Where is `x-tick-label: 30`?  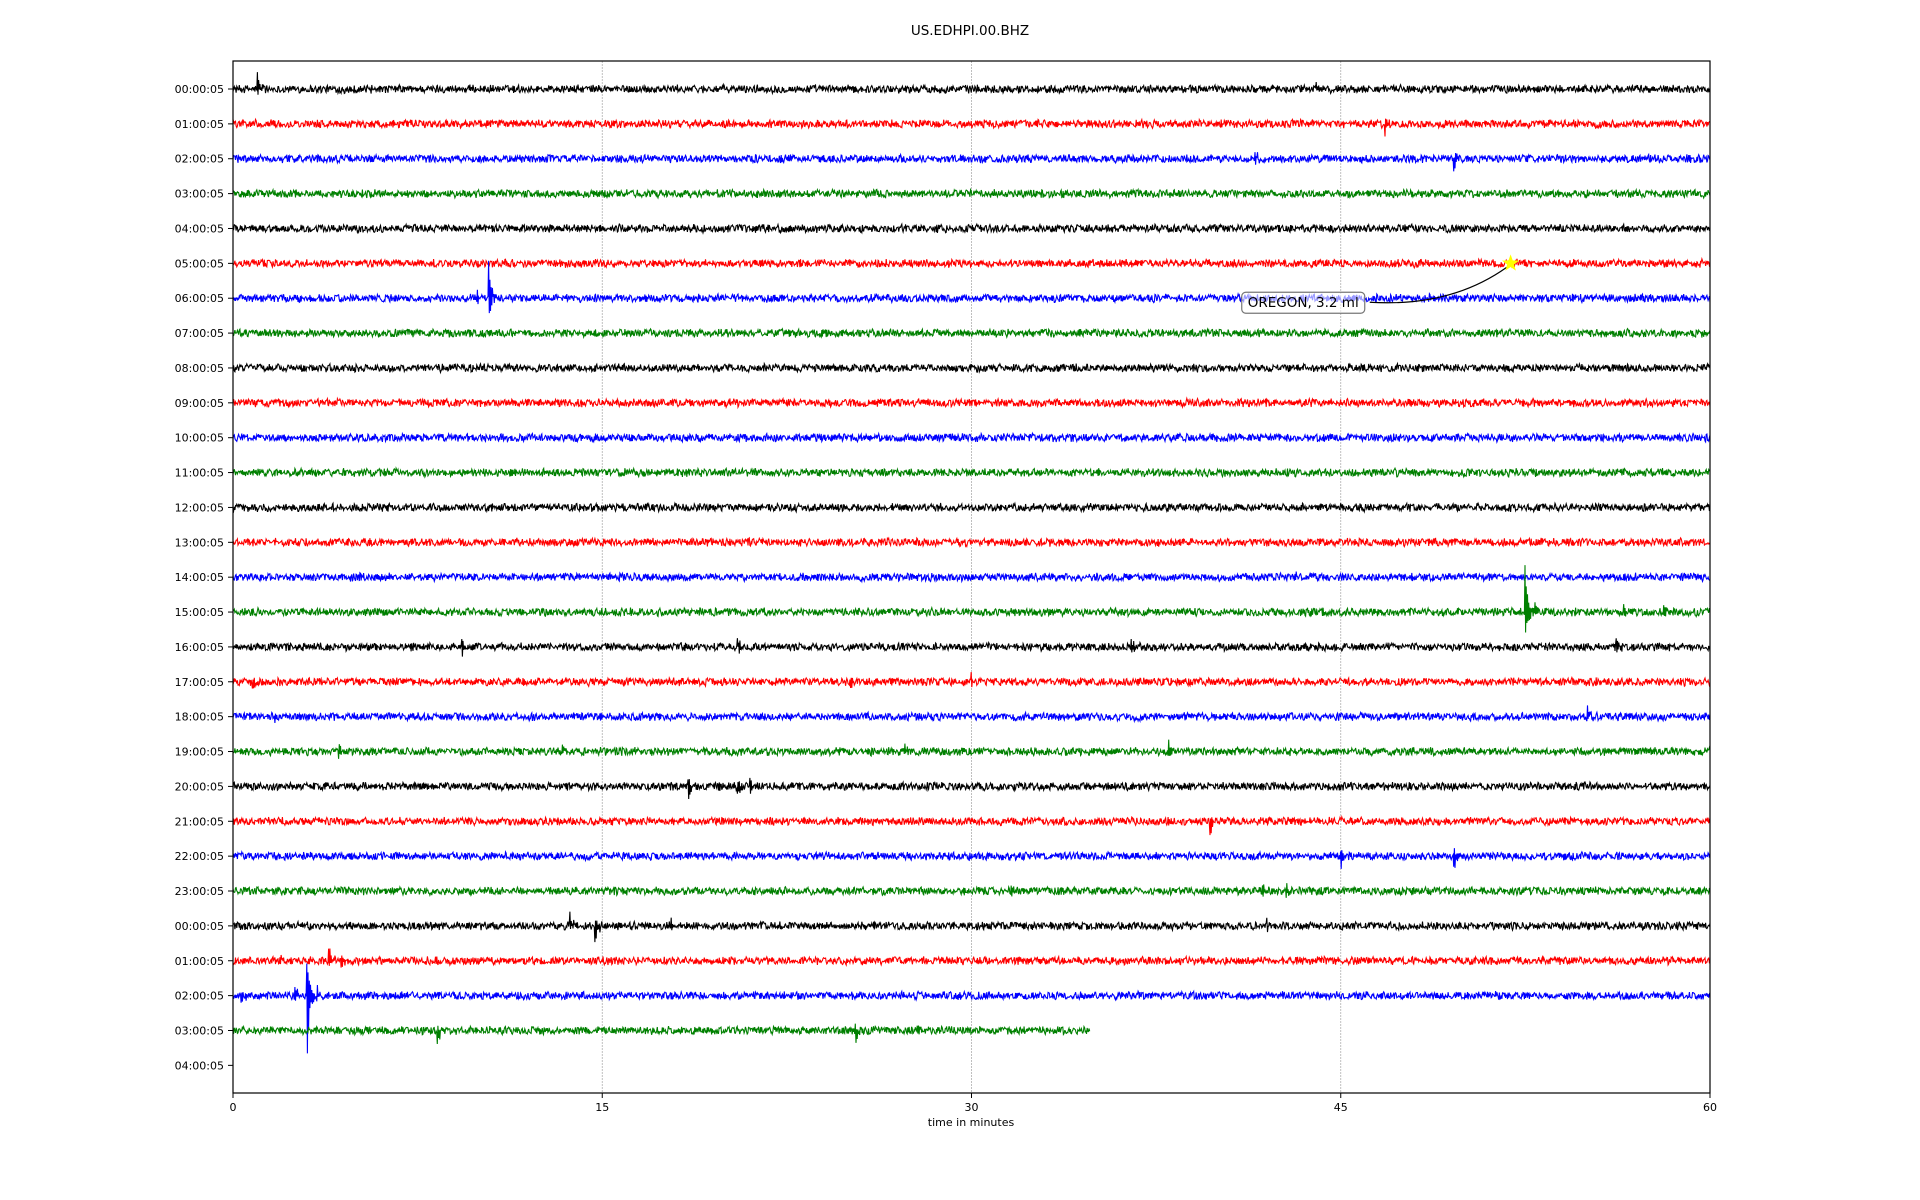
x-tick-label: 30 is located at coordinates (972, 1107).